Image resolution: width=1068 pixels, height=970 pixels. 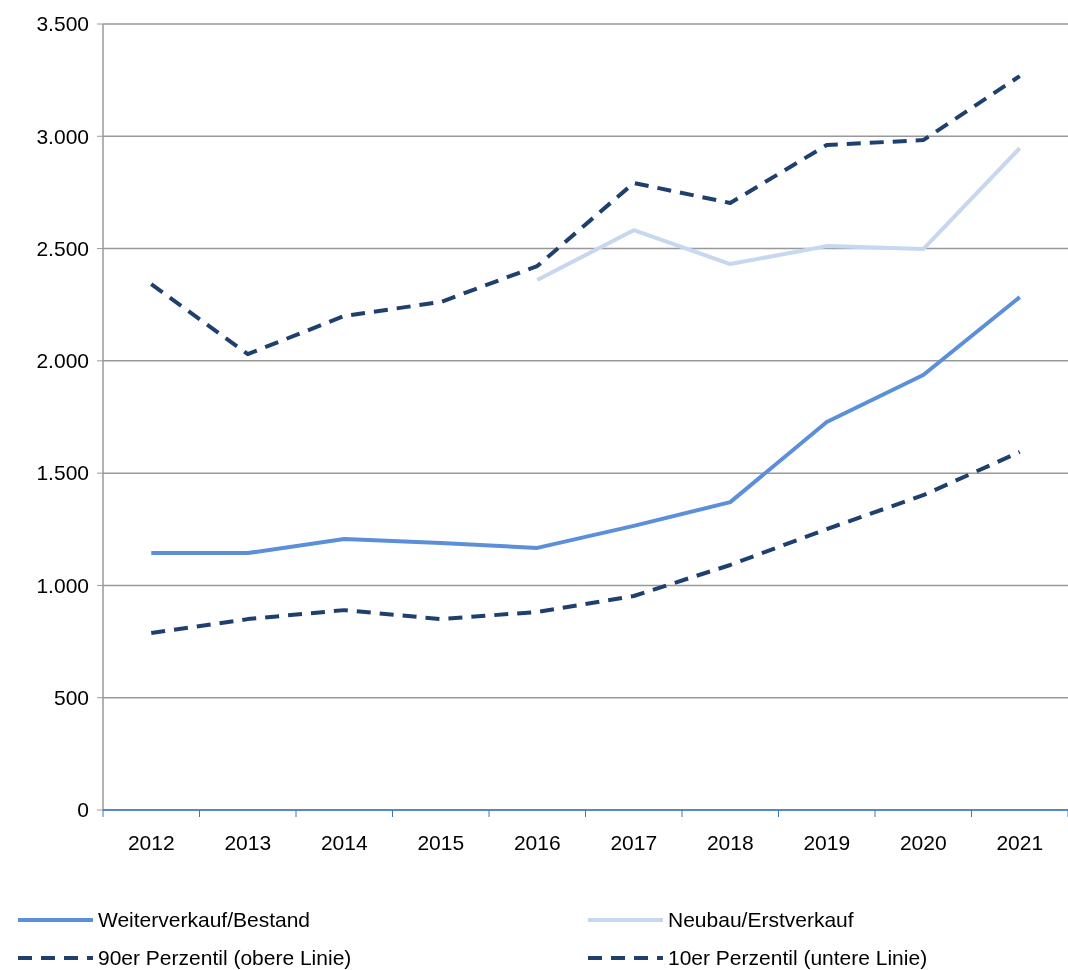 I want to click on y-tick-label: 0, so click(x=83, y=810).